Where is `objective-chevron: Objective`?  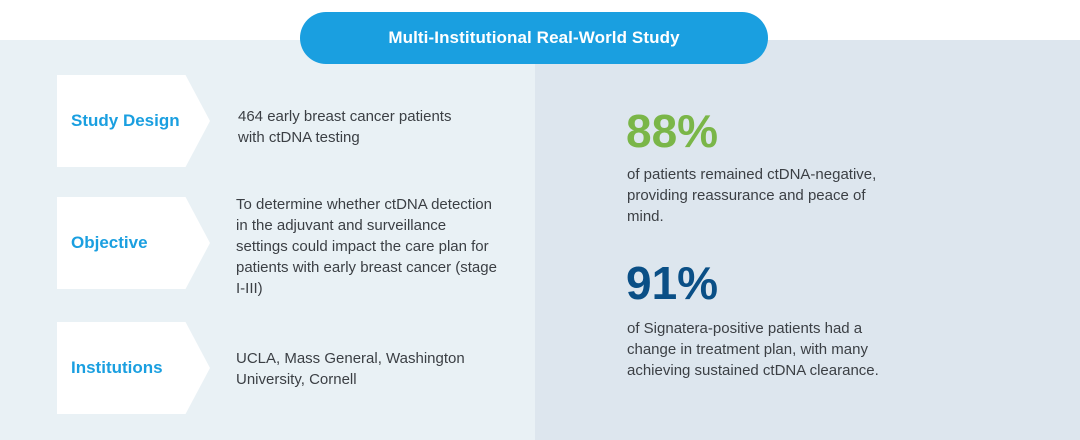
objective-chevron: Objective is located at coordinates (133, 243).